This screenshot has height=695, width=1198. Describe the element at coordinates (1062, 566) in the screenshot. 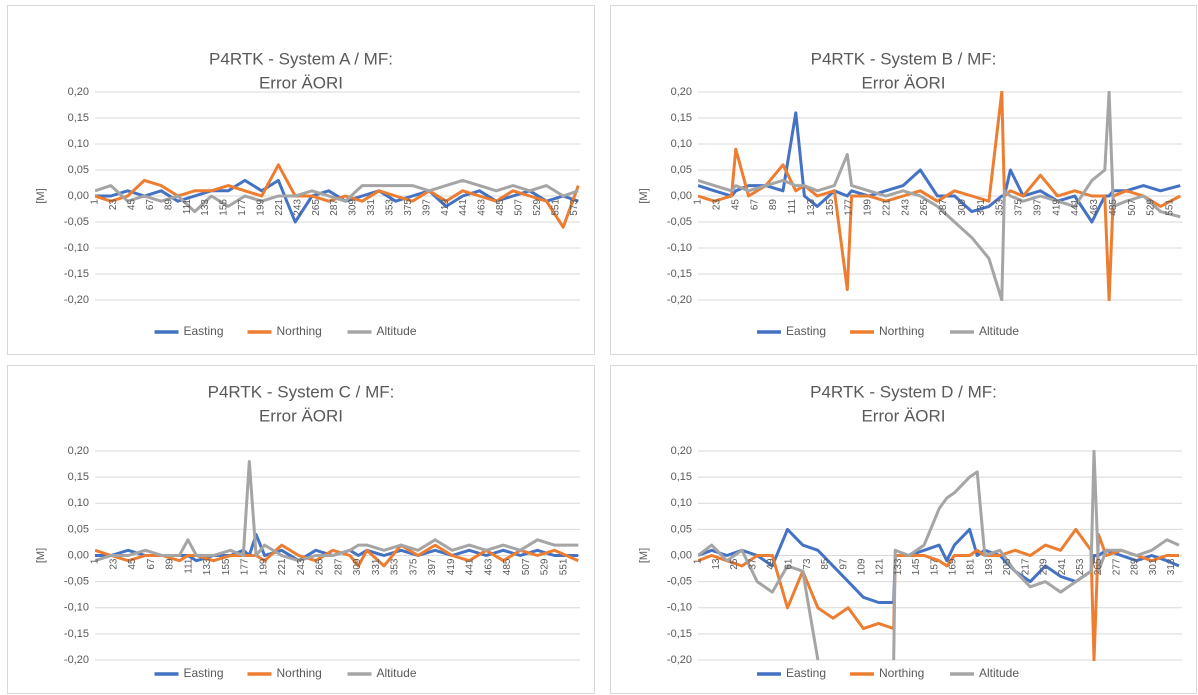

I see `x-tick-label: 241` at that location.